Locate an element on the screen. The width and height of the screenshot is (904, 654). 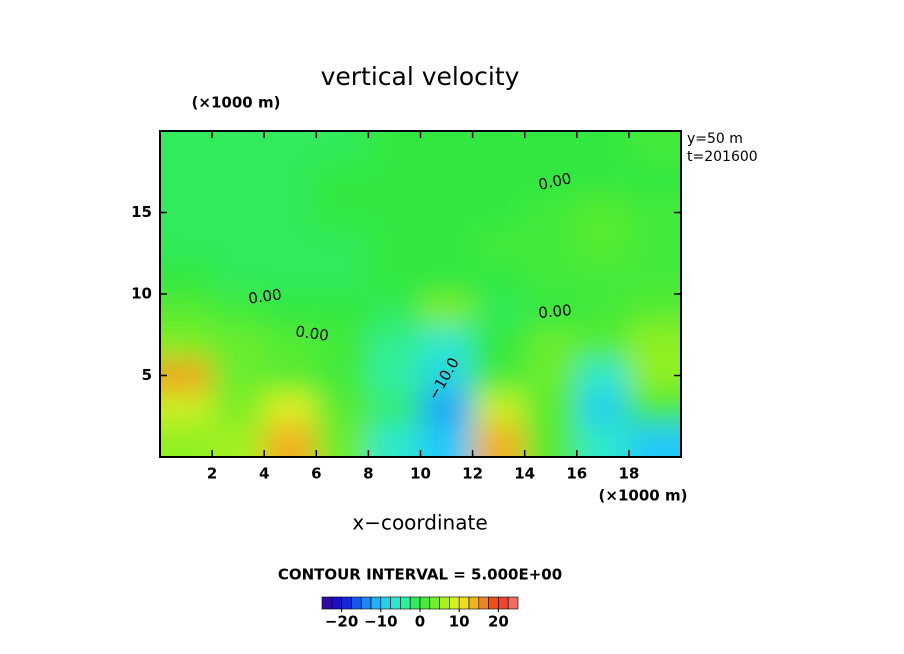
x-tick-label: 10 is located at coordinates (420, 474).